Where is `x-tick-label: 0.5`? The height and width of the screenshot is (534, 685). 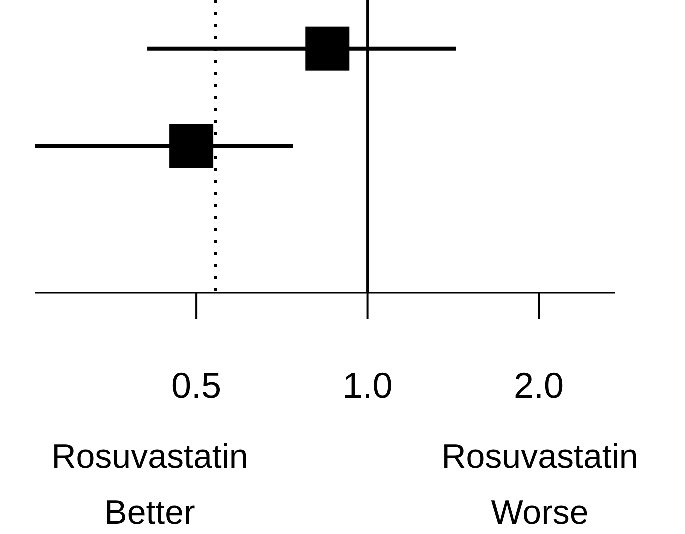 x-tick-label: 0.5 is located at coordinates (197, 385).